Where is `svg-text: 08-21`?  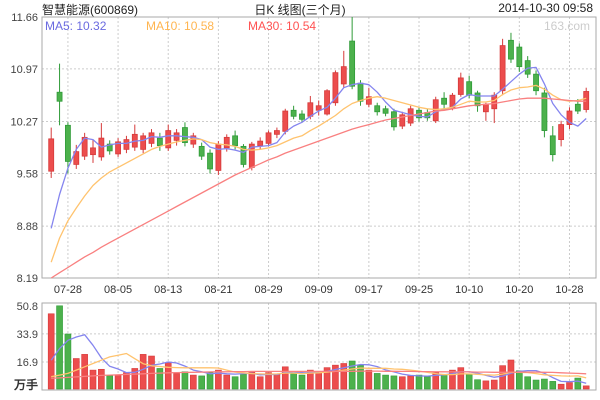
svg-text: 08-21 is located at coordinates (218, 290).